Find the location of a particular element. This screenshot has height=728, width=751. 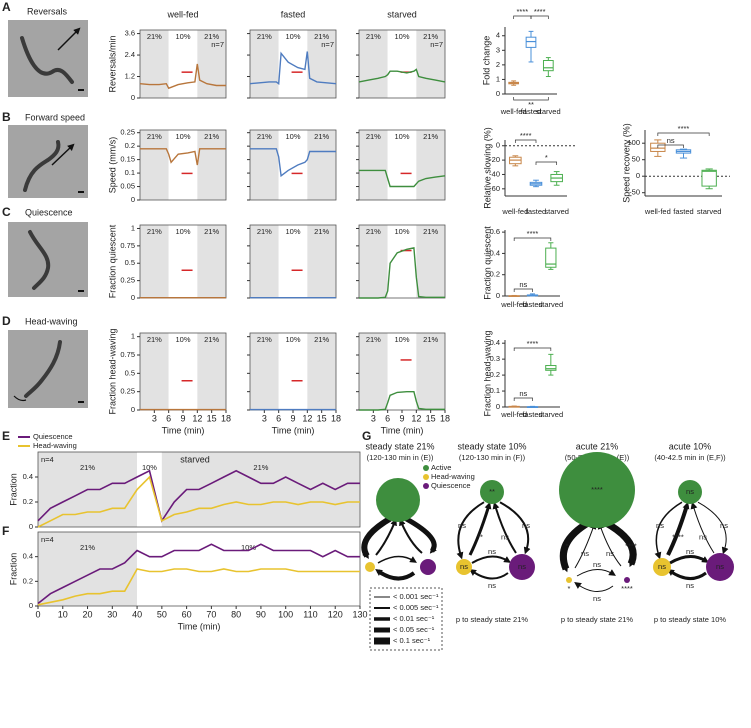

column-subtitle: (120-130 min in (F)) is located at coordinates (492, 457).